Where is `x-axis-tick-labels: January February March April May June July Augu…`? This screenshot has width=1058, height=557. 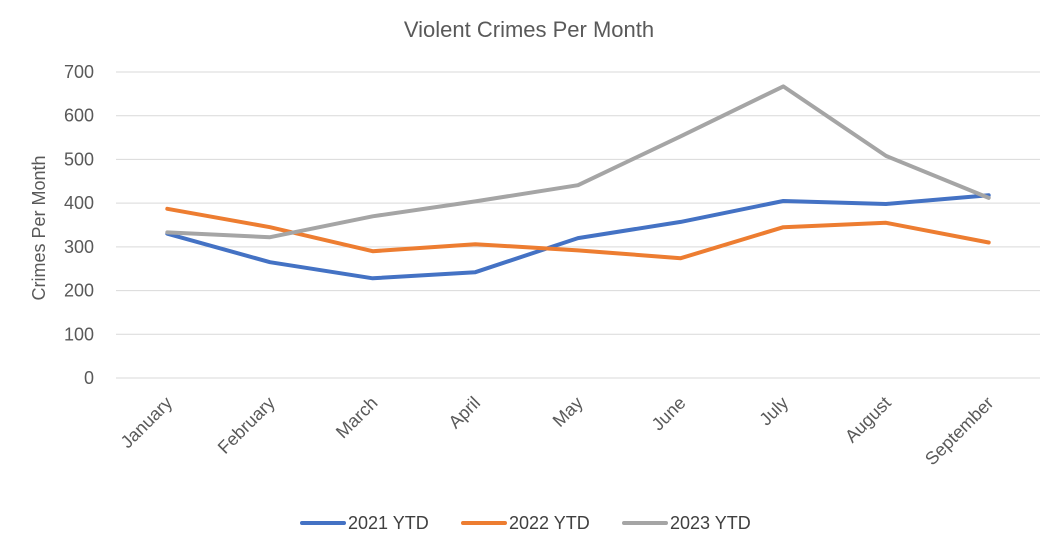
x-axis-tick-labels: January February March April May June July Augu… is located at coordinates (557, 431).